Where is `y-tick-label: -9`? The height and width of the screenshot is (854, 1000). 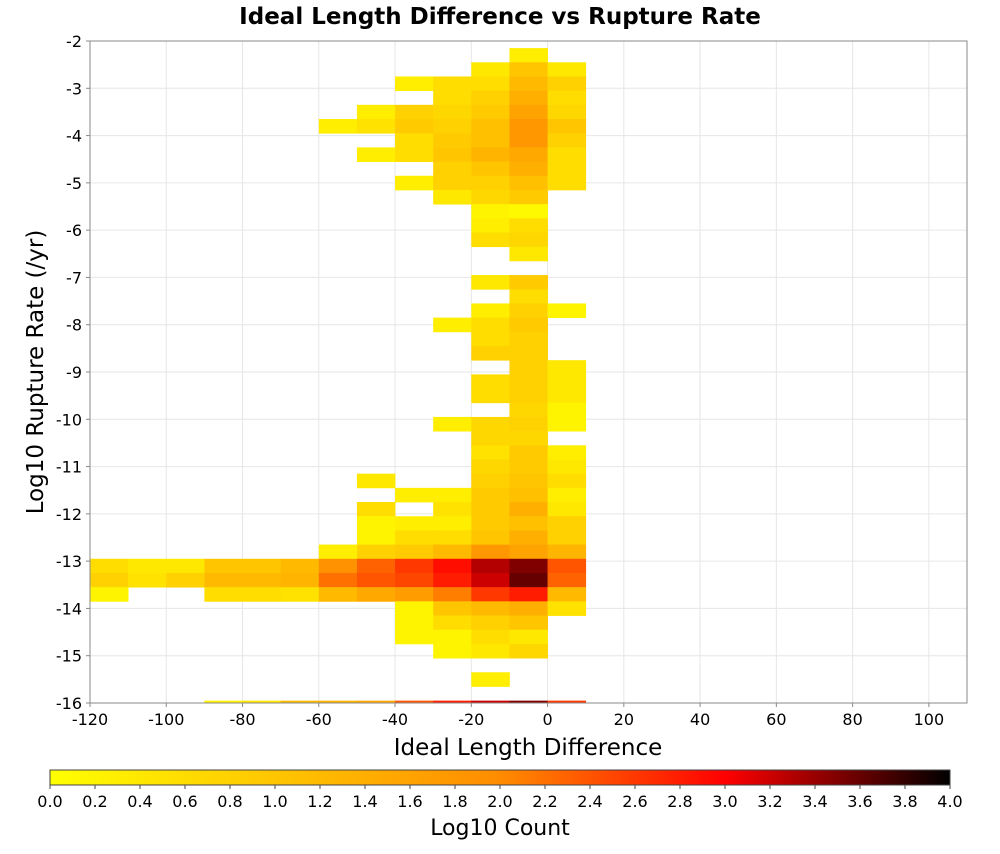
y-tick-label: -9 is located at coordinates (74, 372).